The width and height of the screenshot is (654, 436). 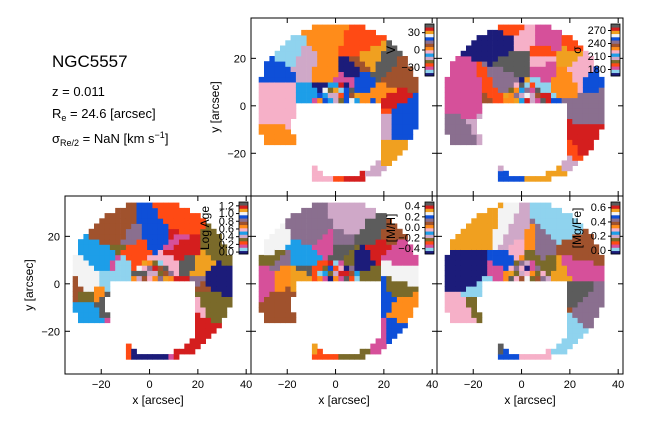 What do you see at coordinates (287, 385) in the screenshot?
I see `x-tick-label: −20` at bounding box center [287, 385].